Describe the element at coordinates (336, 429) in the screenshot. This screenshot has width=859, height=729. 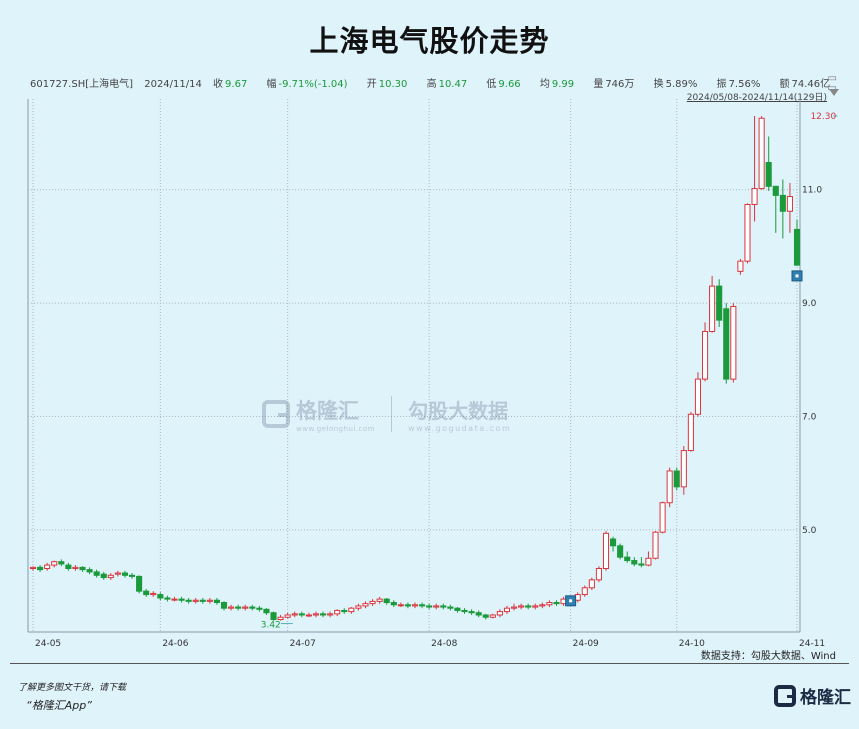
I see `watermark-brand-url: www.gelonghui.com` at that location.